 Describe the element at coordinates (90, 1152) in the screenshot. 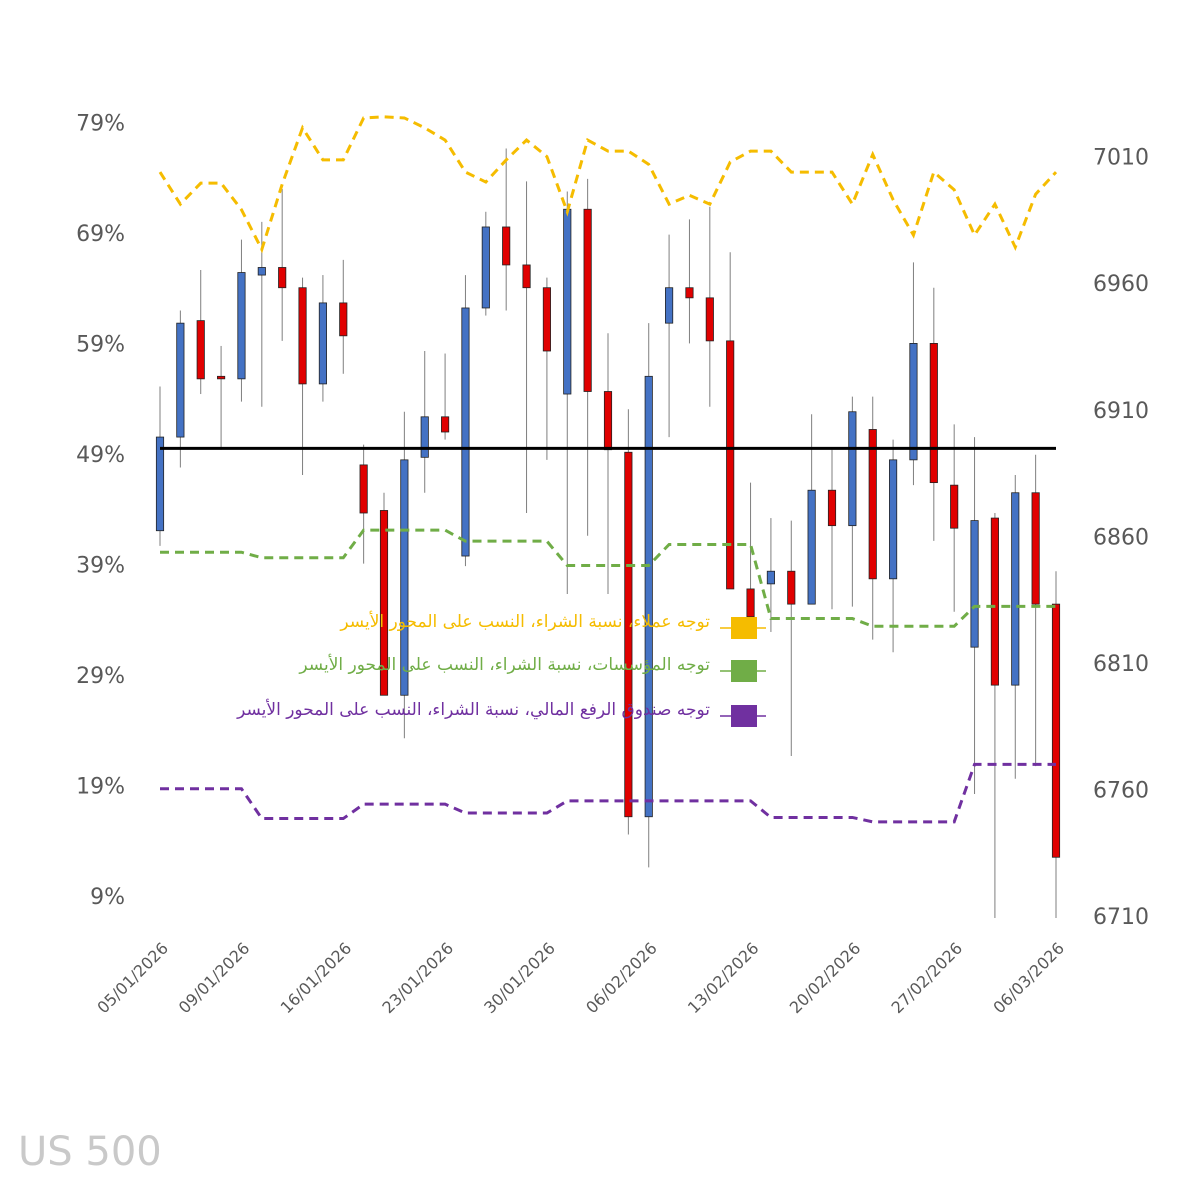

I see `watermark: US 500` at that location.